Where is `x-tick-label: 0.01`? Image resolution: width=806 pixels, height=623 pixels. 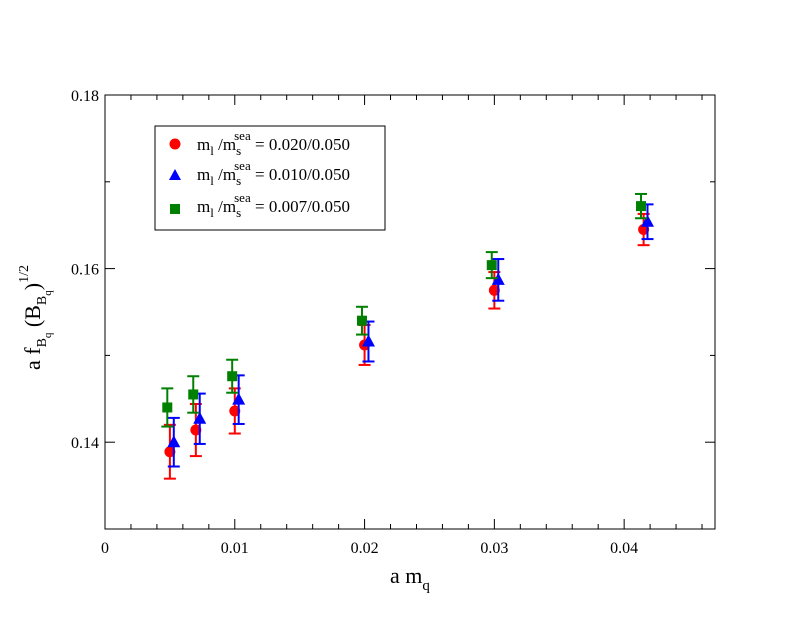
x-tick-label: 0.01 is located at coordinates (235, 548).